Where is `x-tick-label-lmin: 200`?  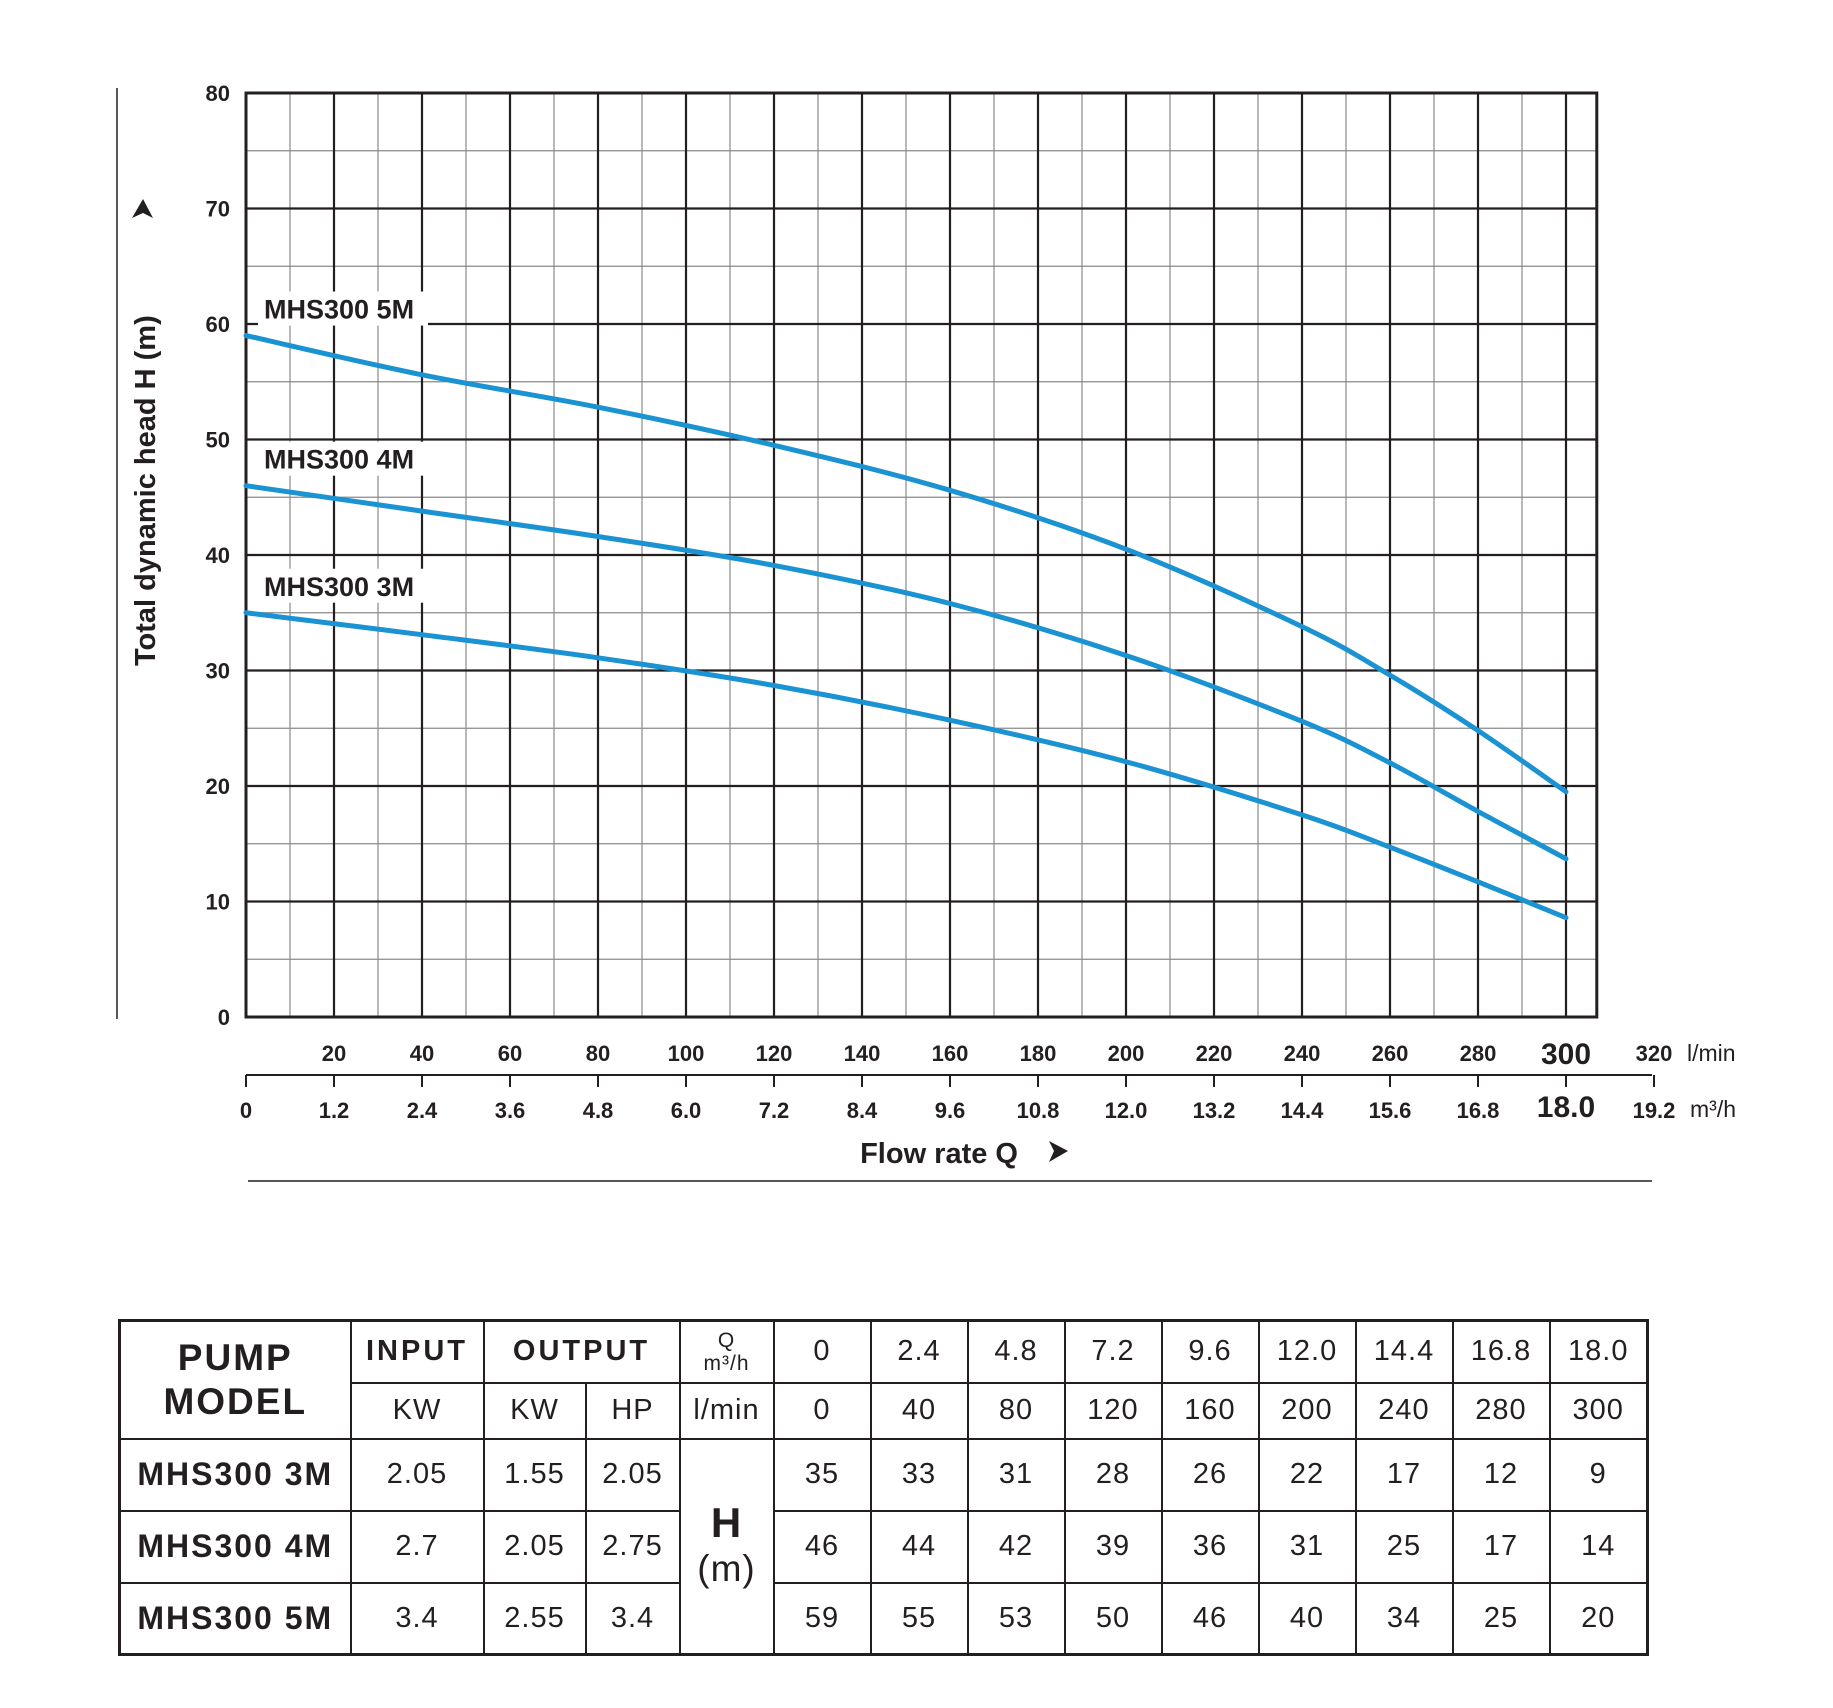 x-tick-label-lmin: 200 is located at coordinates (1126, 1053).